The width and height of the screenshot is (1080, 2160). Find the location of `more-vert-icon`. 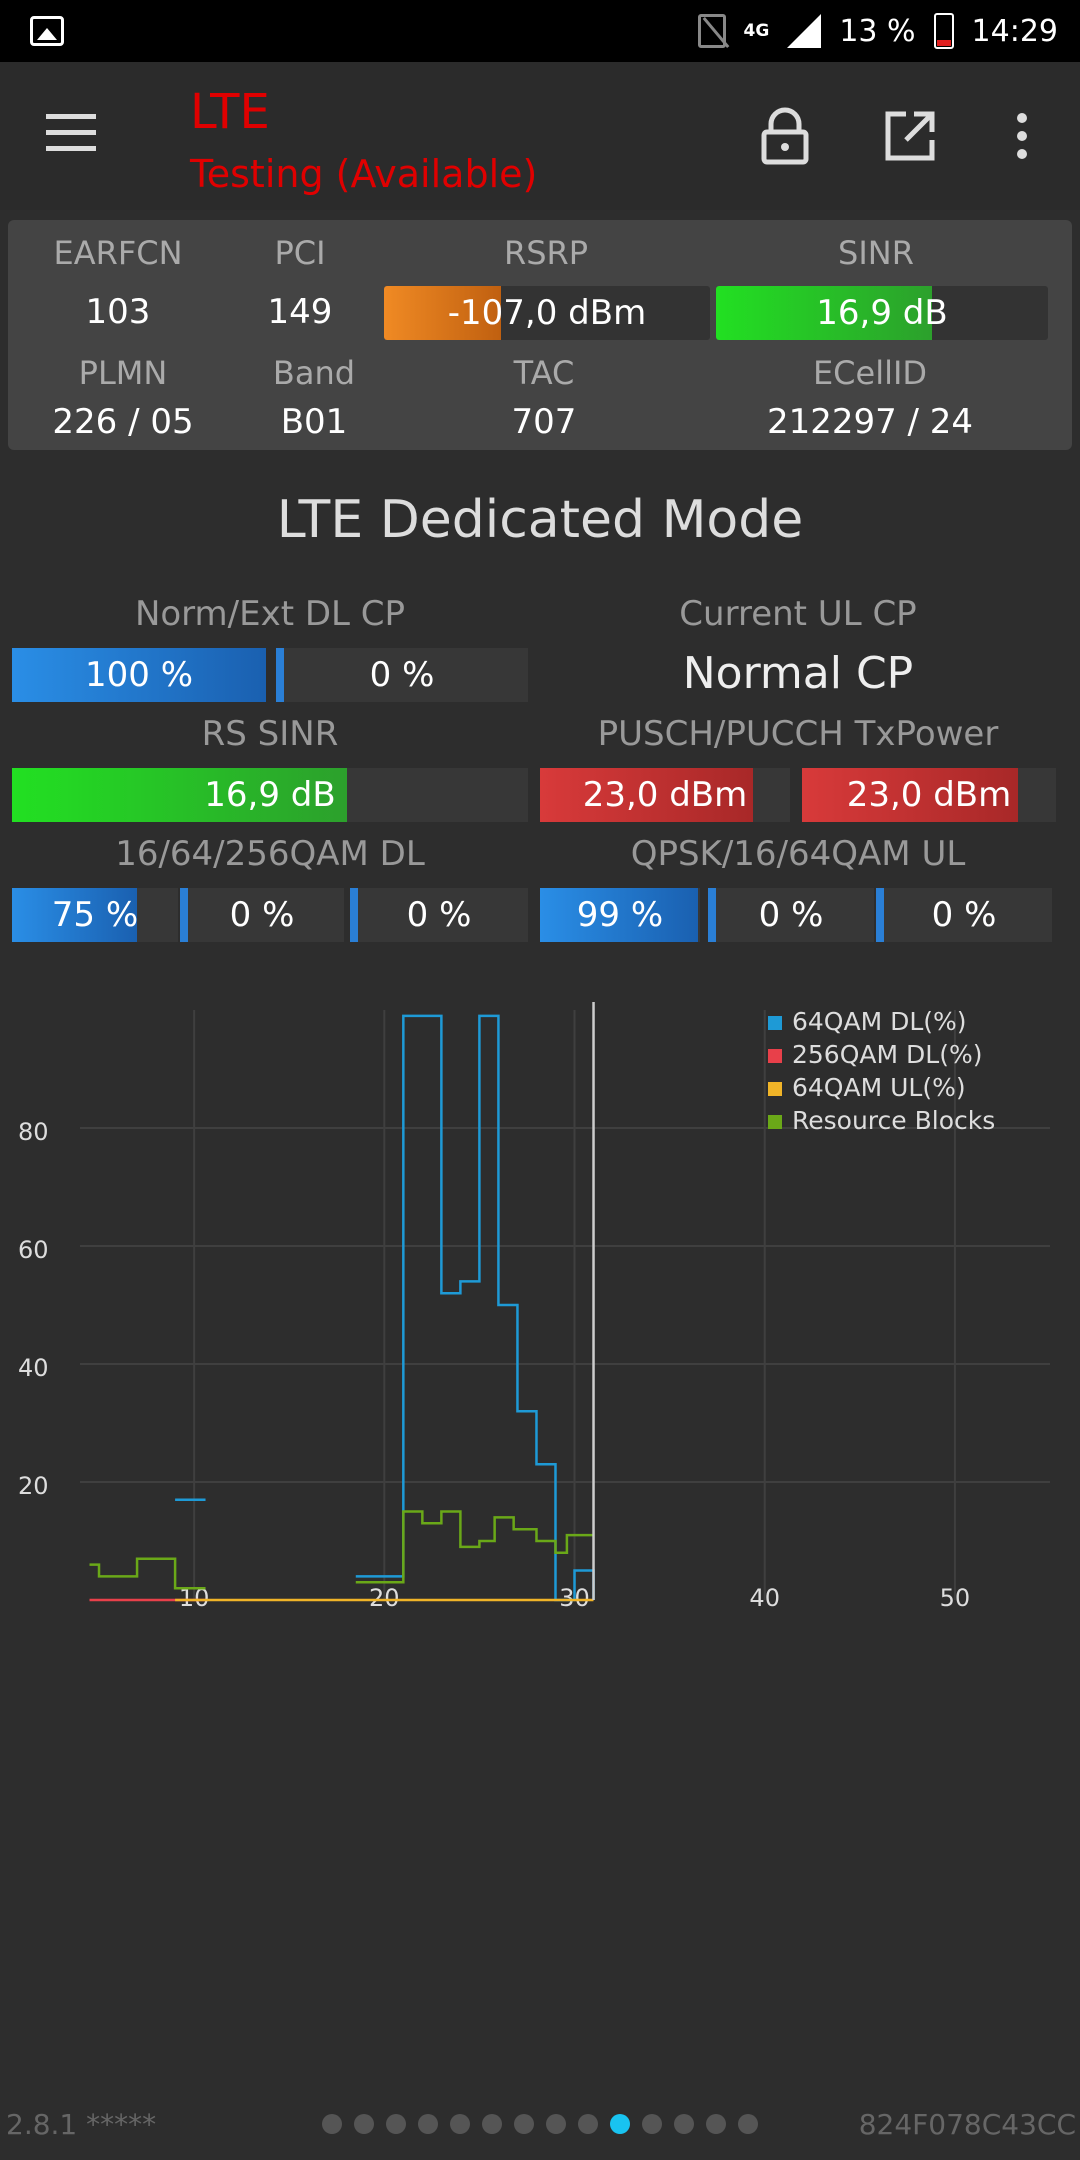

more-vert-icon is located at coordinates (1020, 136).